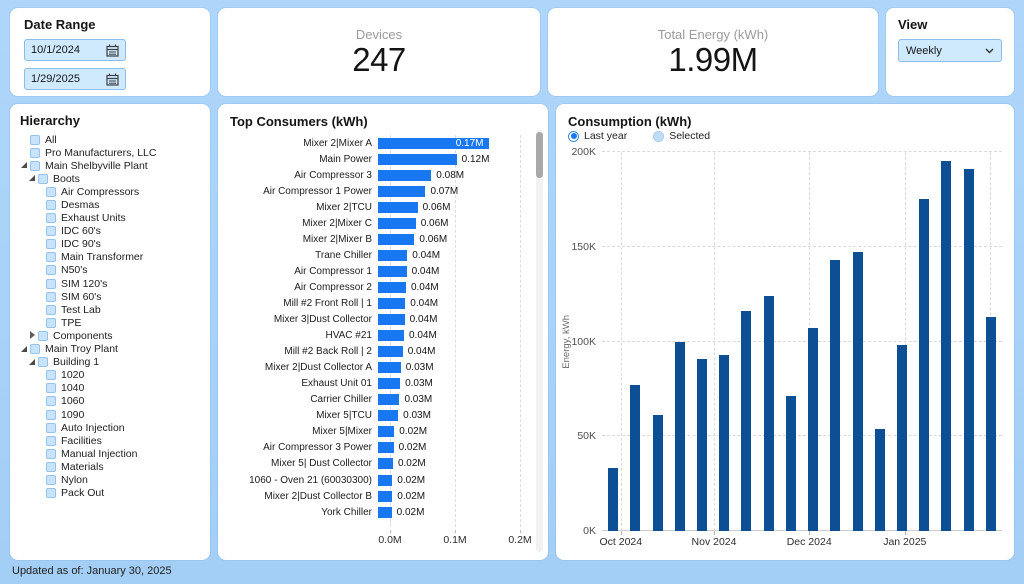 This screenshot has height=584, width=1024. I want to click on tree-item: Manual Injection, so click(110, 453).